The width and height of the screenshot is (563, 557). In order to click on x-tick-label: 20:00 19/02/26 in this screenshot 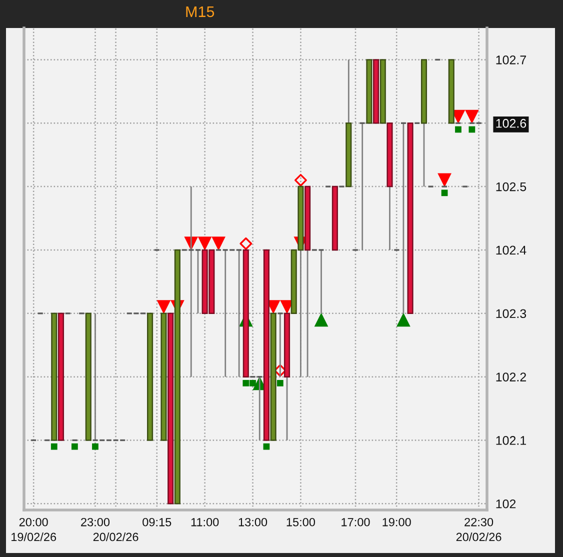, I will do `click(34, 530)`.